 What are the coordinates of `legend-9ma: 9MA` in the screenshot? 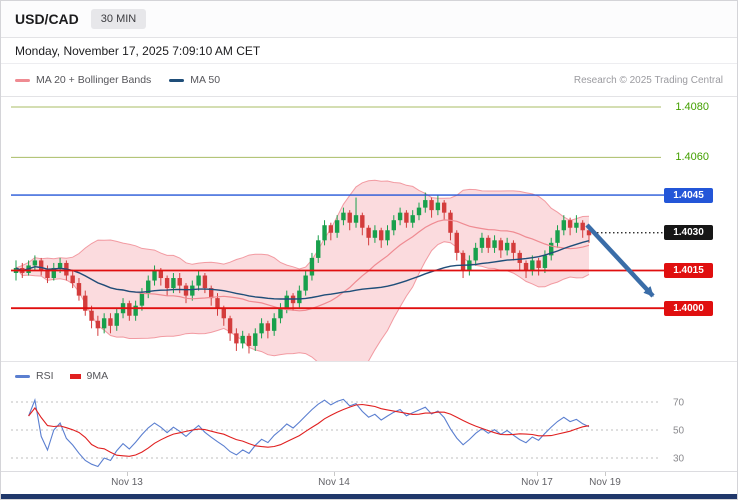 It's located at (89, 376).